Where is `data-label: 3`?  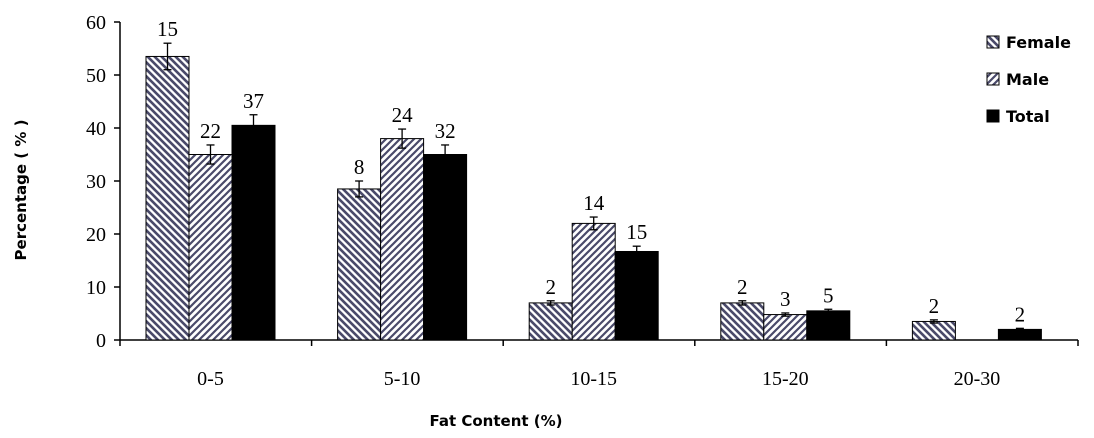
data-label: 3 is located at coordinates (785, 299).